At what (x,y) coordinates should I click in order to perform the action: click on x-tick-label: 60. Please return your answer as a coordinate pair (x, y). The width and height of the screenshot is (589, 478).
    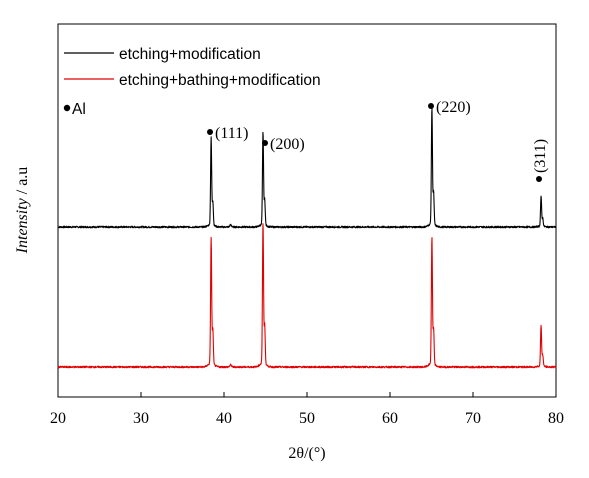
    Looking at the image, I should click on (390, 418).